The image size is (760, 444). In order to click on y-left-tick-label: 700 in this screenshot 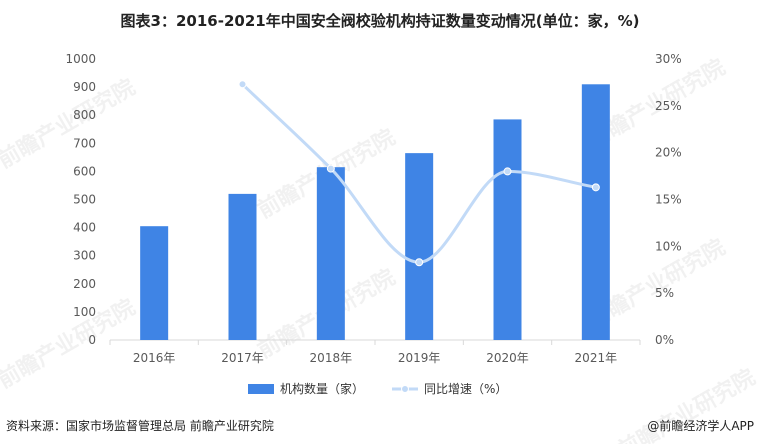, I will do `click(84, 143)`.